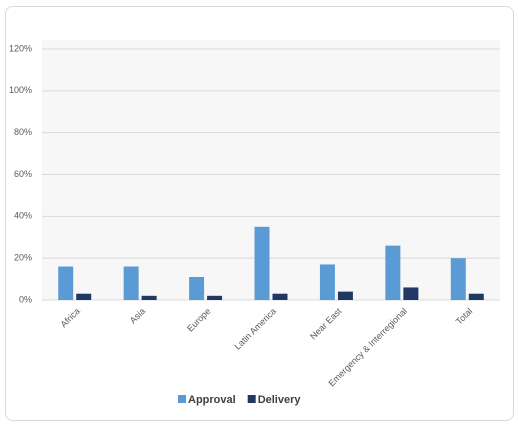 The width and height of the screenshot is (518, 426). I want to click on y-tick-label: 120%, so click(20, 48).